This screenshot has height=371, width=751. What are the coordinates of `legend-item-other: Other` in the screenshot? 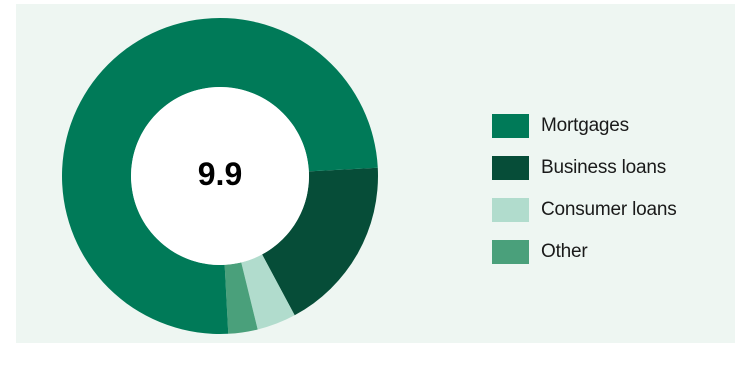 It's located at (584, 252).